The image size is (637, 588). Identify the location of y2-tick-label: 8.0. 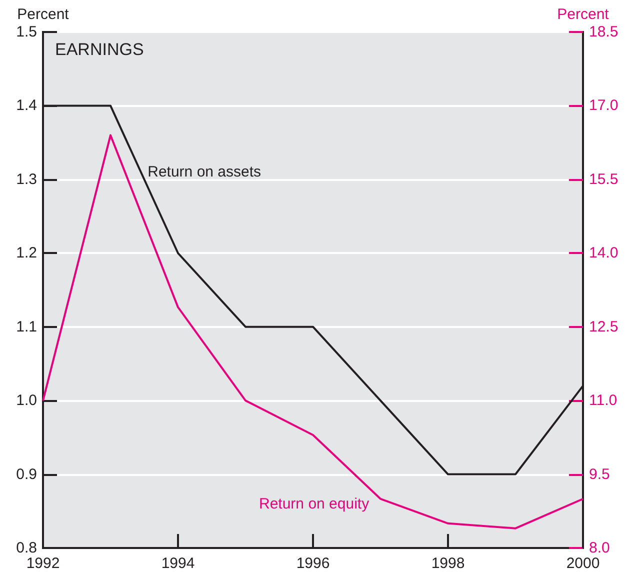
(599, 548).